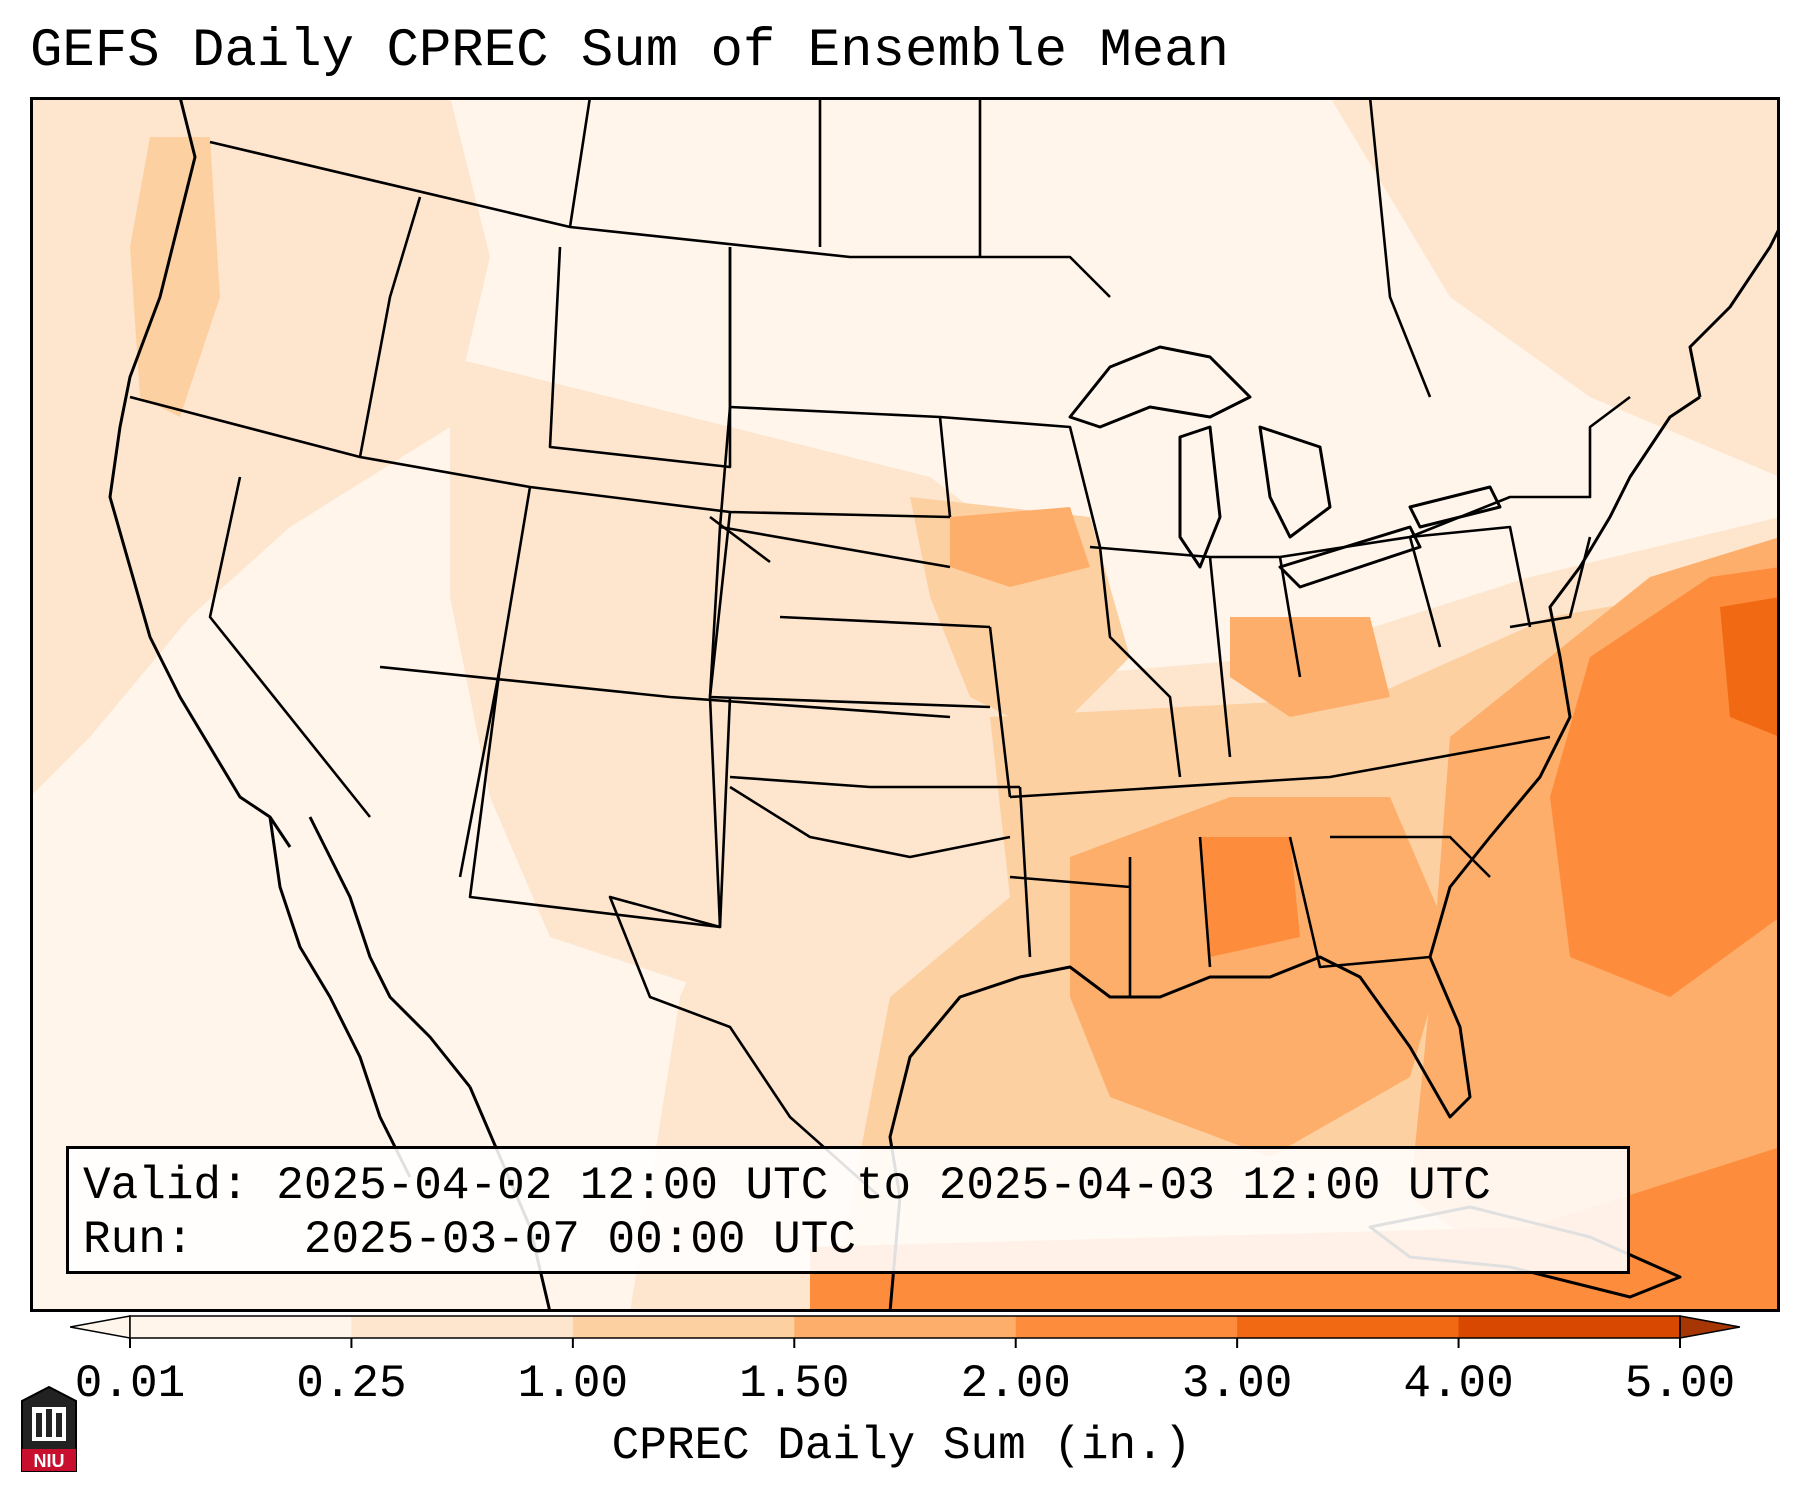 The width and height of the screenshot is (1803, 1500). I want to click on midwest-states, so click(1235, 596).